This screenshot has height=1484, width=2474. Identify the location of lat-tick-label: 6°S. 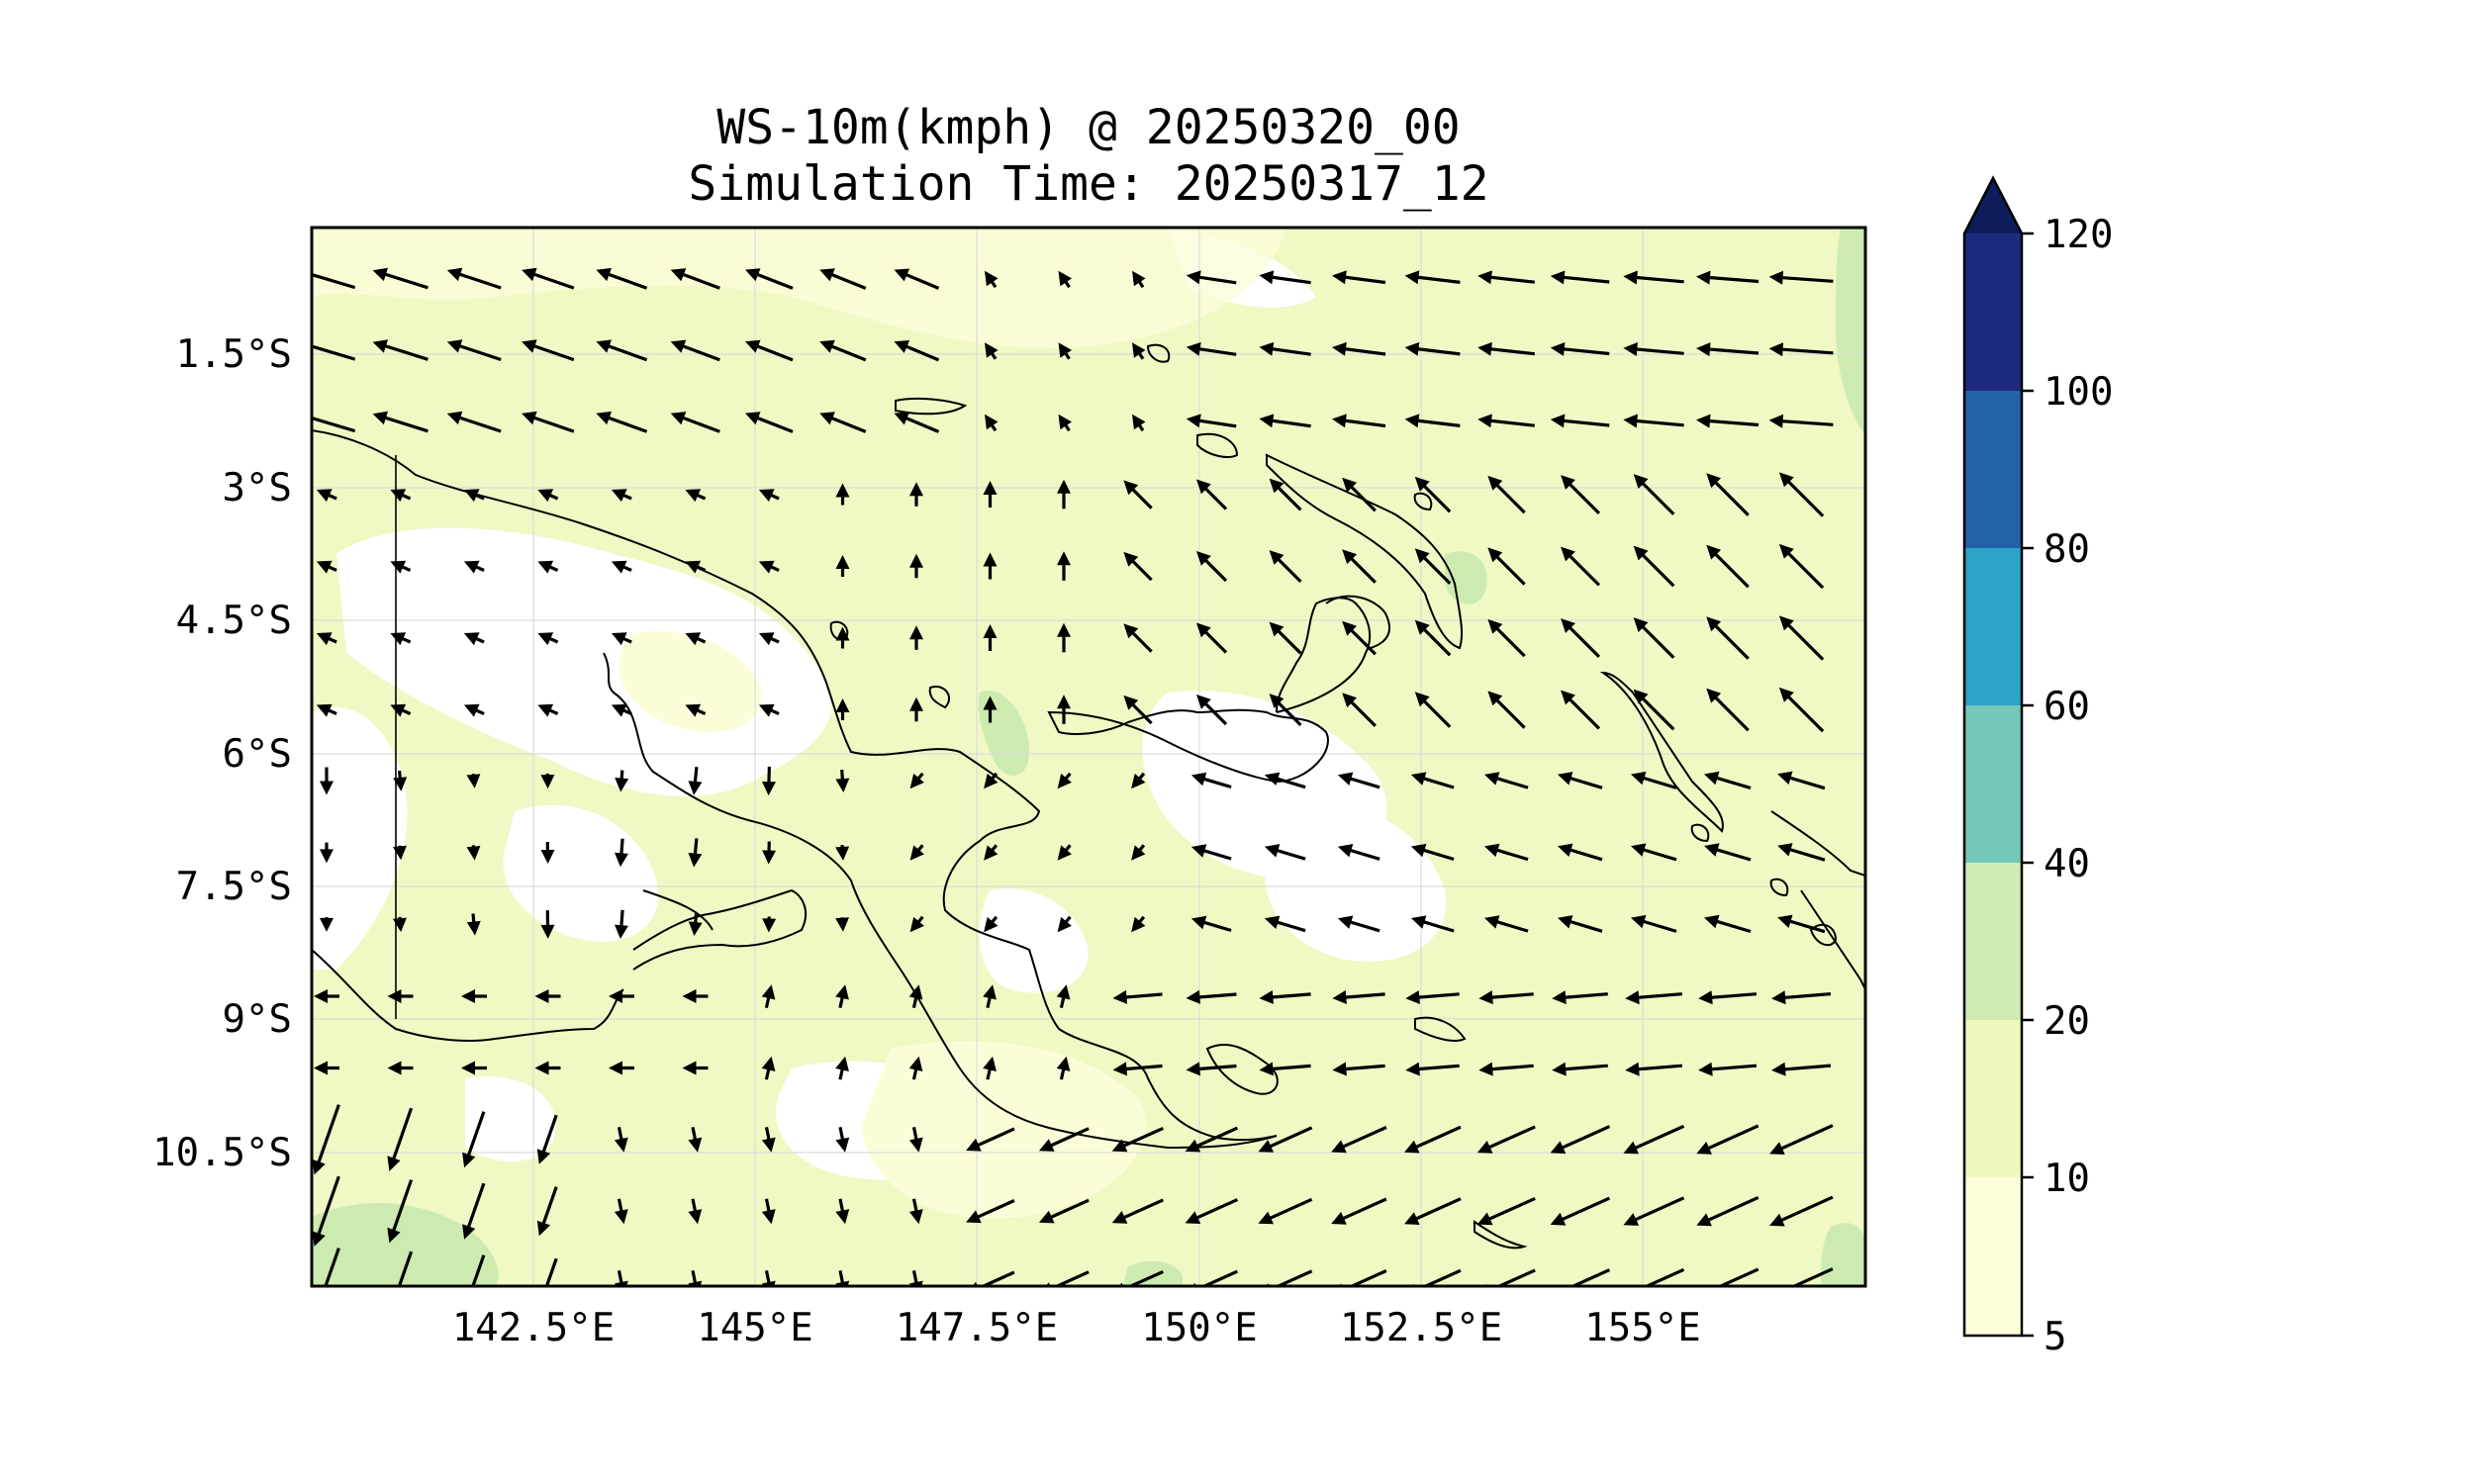
(258, 754).